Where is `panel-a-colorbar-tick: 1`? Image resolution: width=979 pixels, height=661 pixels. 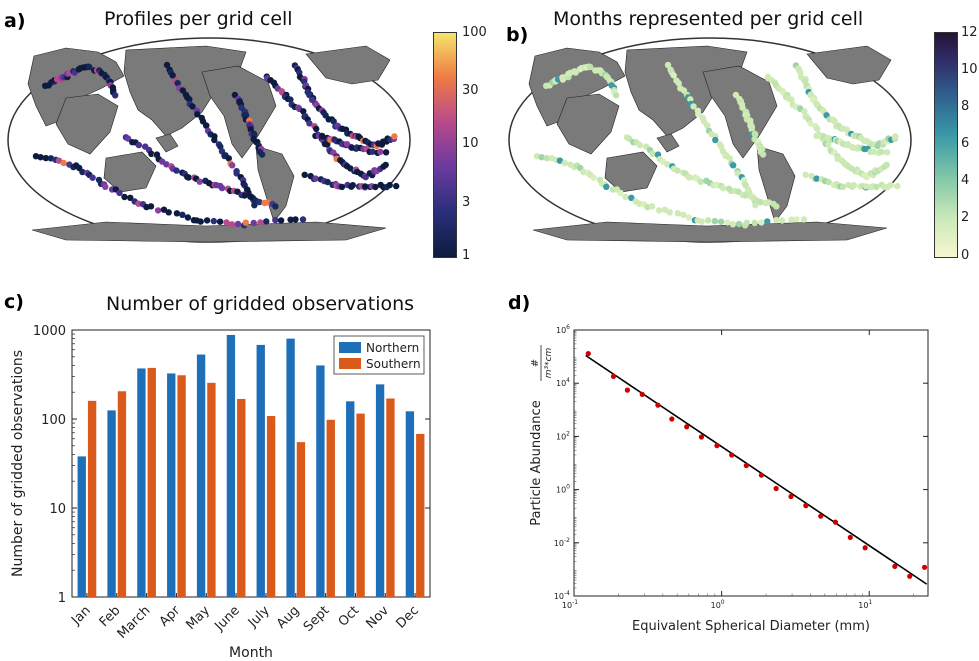
panel-a-colorbar-tick: 1 is located at coordinates (466, 255).